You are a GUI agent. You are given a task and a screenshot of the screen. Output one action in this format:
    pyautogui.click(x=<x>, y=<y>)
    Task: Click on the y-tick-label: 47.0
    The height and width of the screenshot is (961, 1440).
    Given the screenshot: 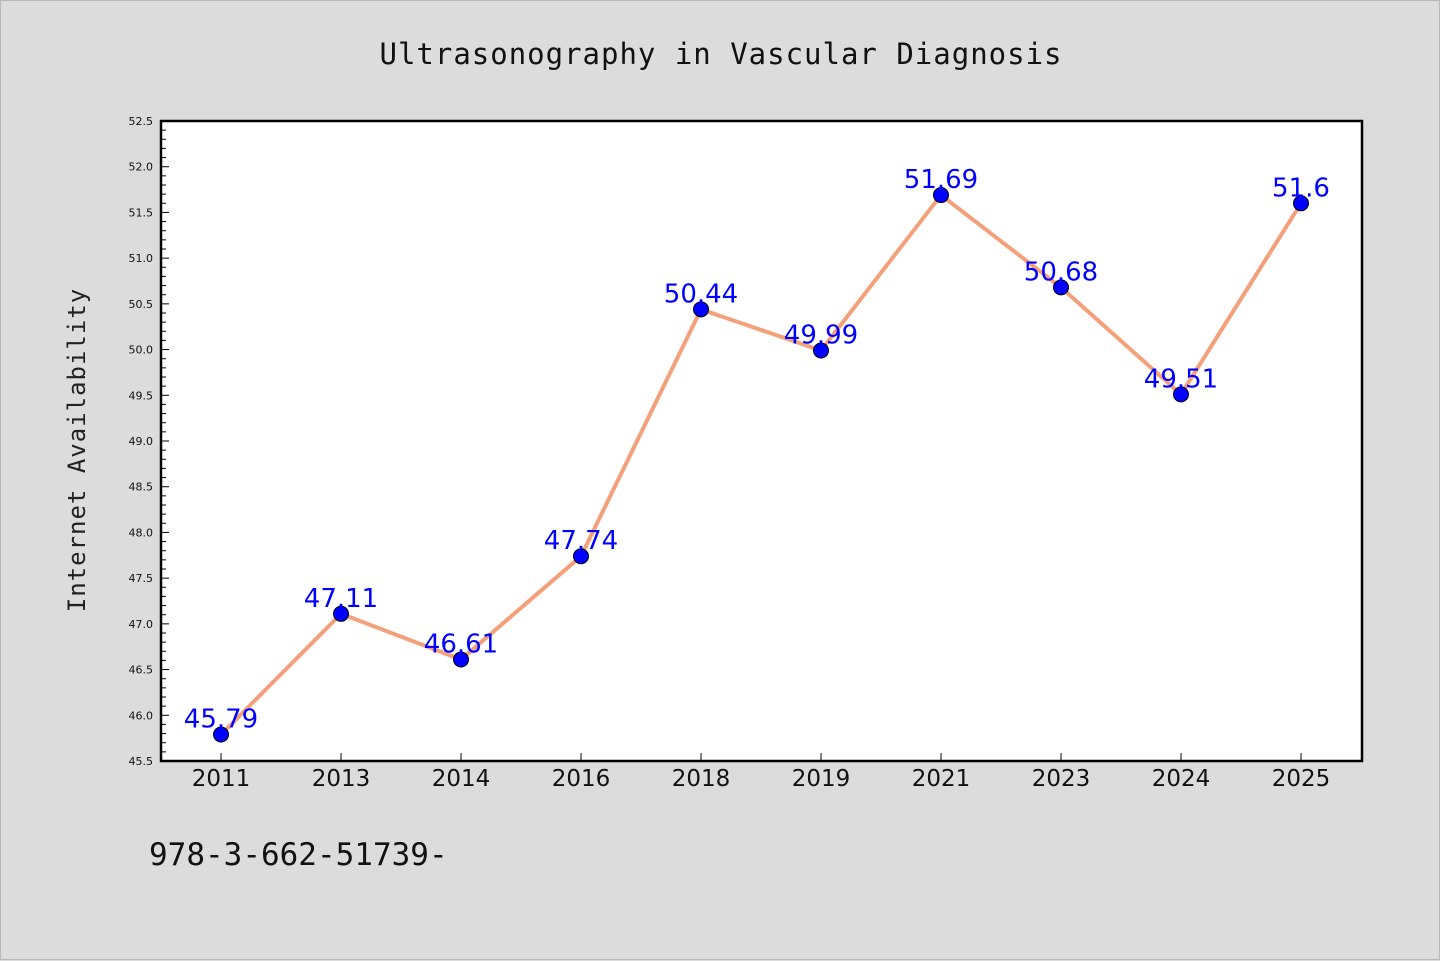 What is the action you would take?
    pyautogui.click(x=141, y=624)
    